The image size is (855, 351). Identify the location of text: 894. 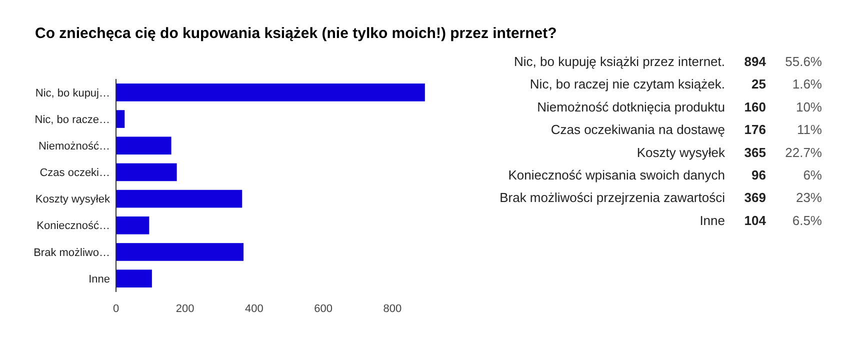
(755, 61).